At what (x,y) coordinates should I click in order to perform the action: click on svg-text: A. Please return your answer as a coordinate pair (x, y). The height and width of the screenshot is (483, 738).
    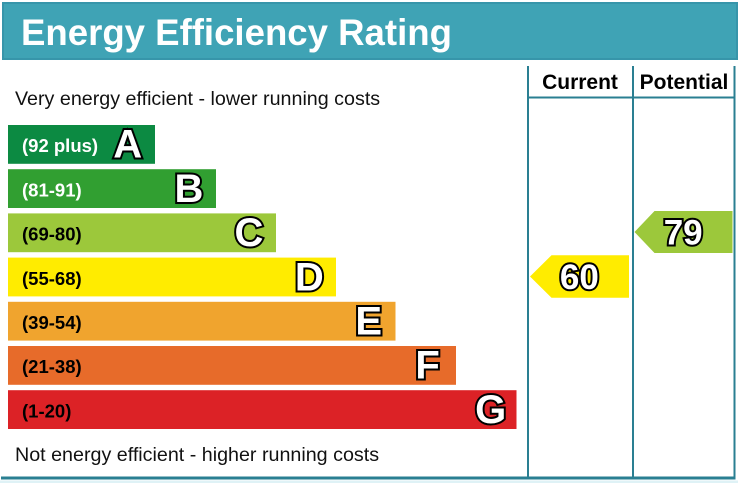
    Looking at the image, I should click on (127, 145).